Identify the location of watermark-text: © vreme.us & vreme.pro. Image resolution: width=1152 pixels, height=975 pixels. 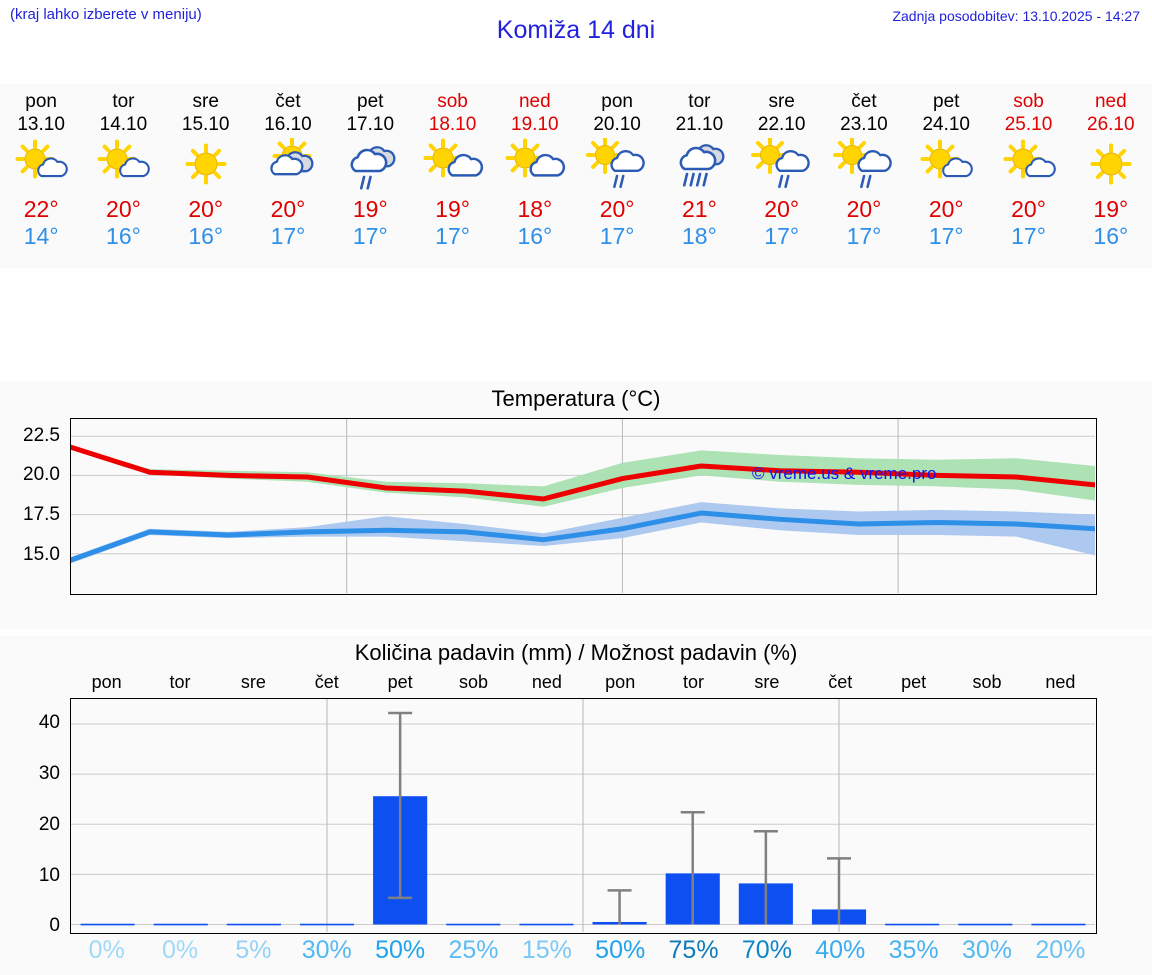
(844, 473).